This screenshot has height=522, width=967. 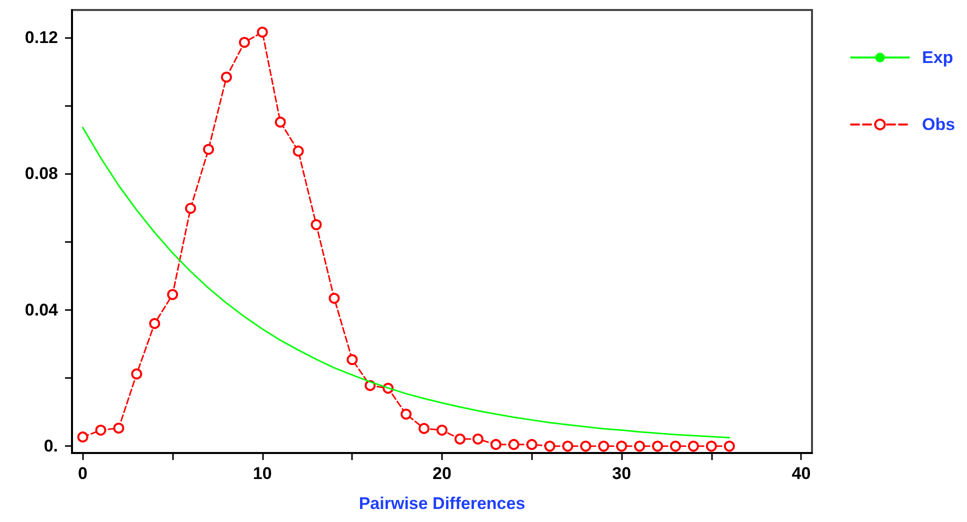 I want to click on legend-label: Obs, so click(x=939, y=124).